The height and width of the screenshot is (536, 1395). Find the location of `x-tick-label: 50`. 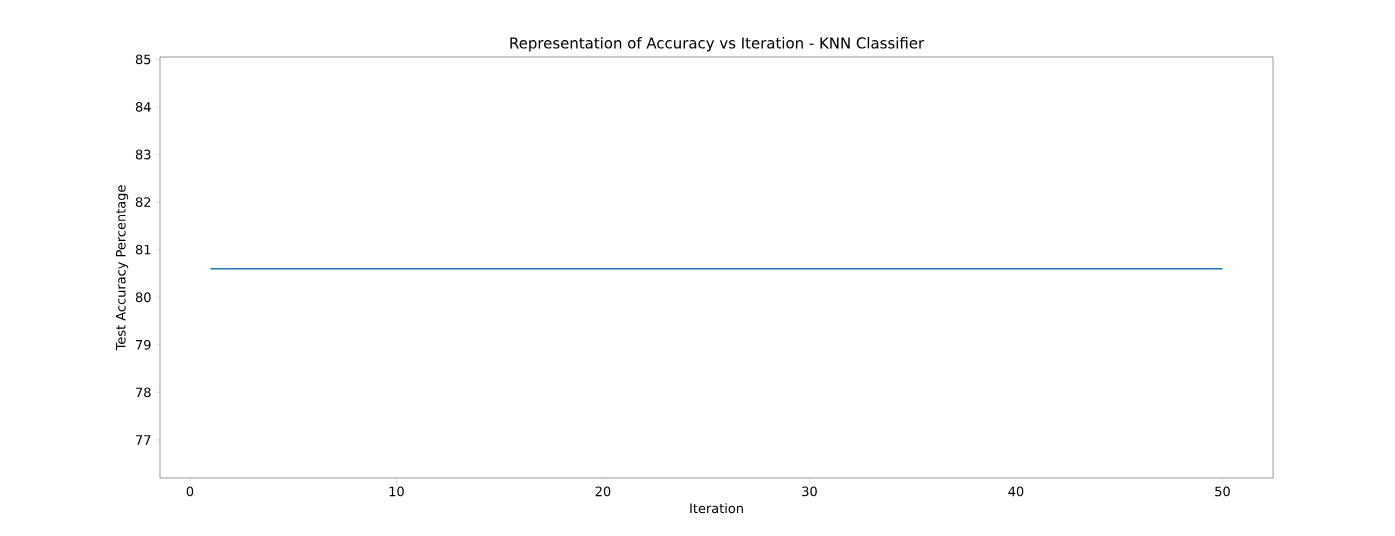

x-tick-label: 50 is located at coordinates (1222, 491).